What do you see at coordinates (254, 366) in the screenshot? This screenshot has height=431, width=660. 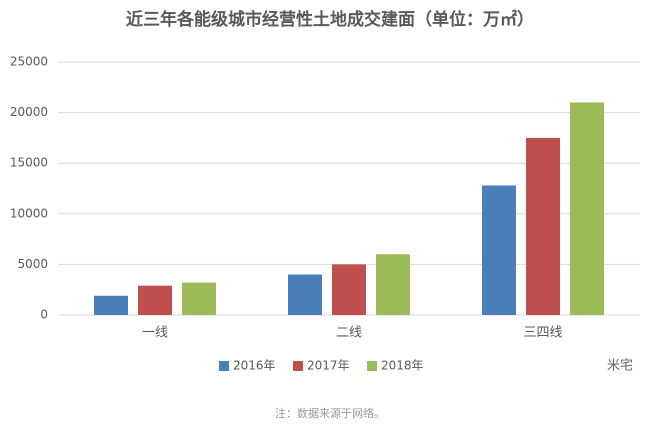 I see `legend-label: 2016年` at bounding box center [254, 366].